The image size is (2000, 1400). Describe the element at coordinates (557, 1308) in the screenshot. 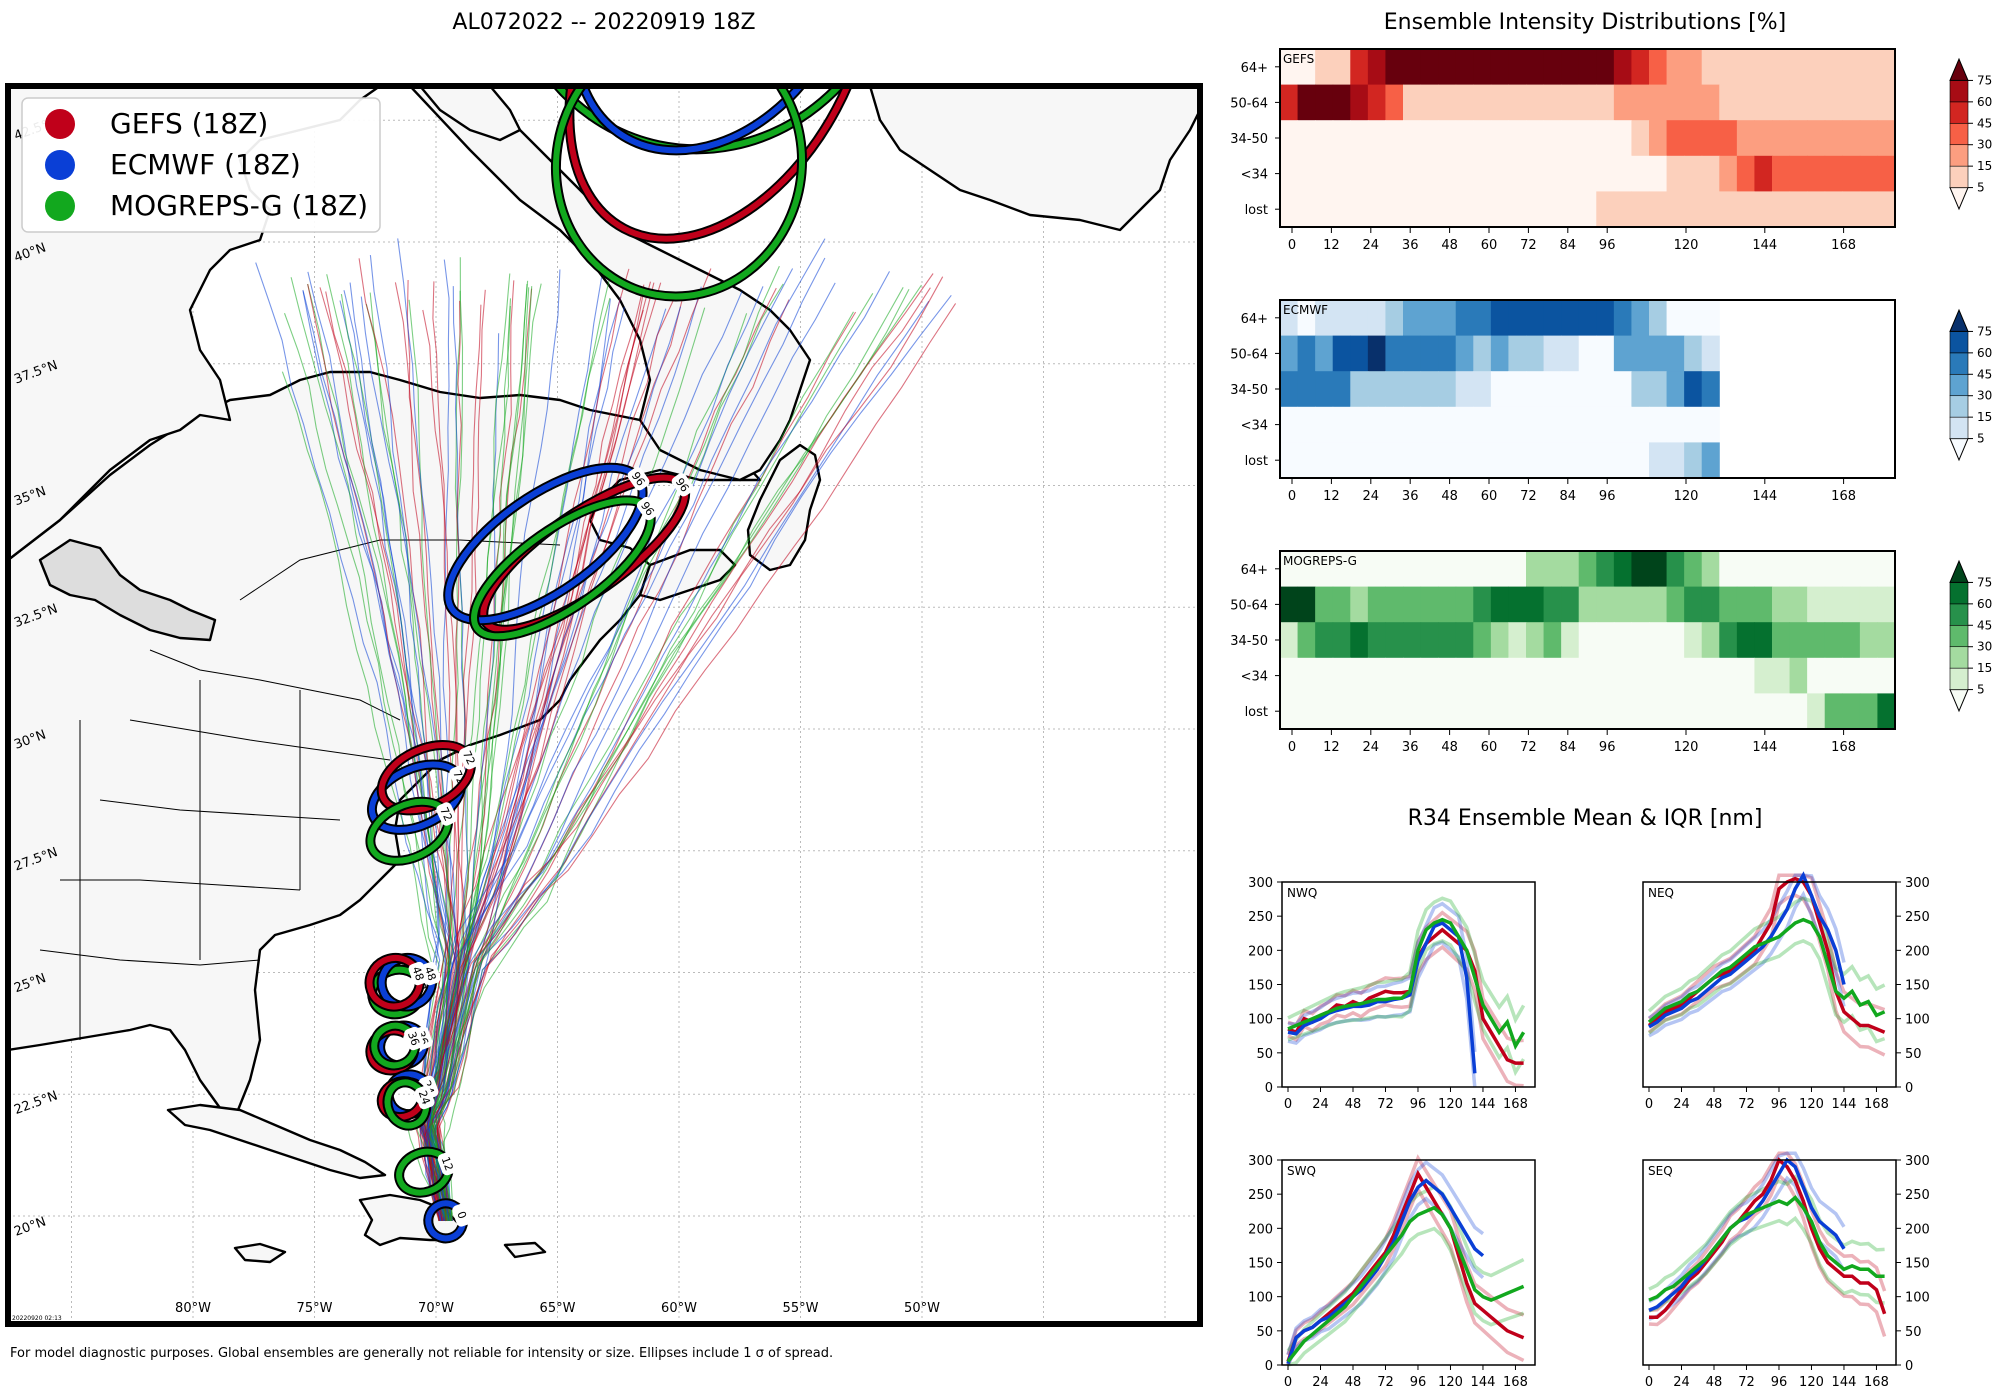

I see `longitude-labels: 80°W 75°W 70°W 65°W 60°W 55°W 50°W` at that location.